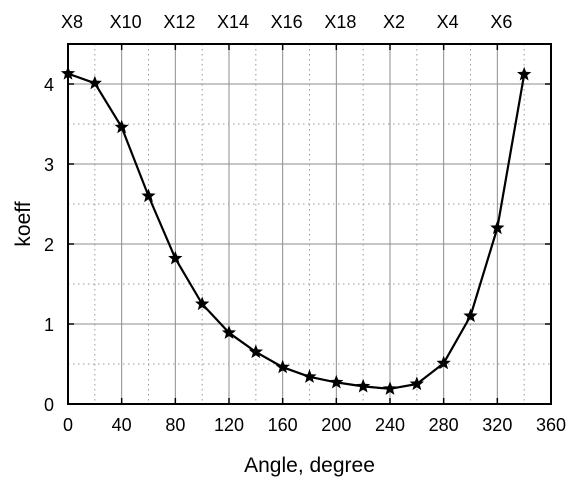 The width and height of the screenshot is (577, 477). Describe the element at coordinates (72, 22) in the screenshot. I see `top-axis-label: X8` at that location.